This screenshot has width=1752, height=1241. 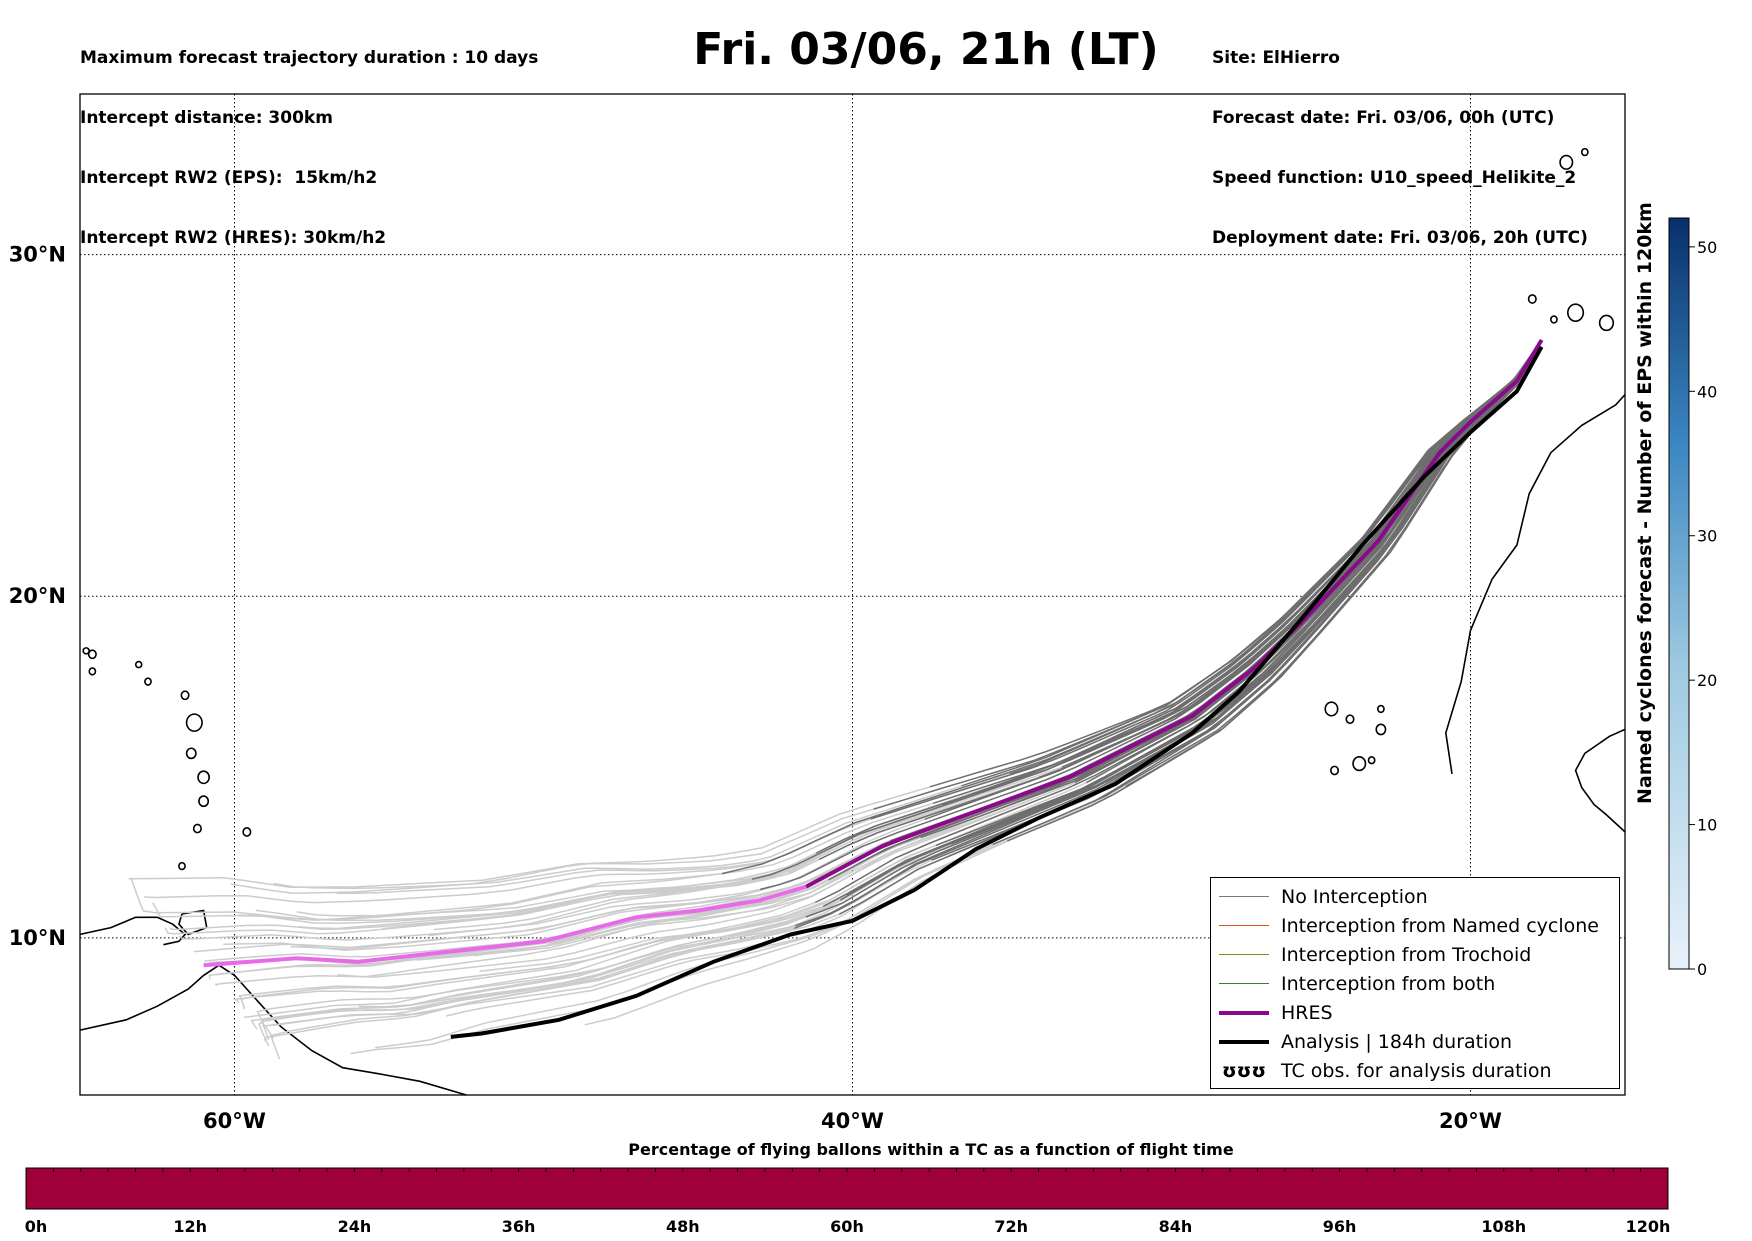 I want to click on lat-label: 20°N, so click(x=37, y=596).